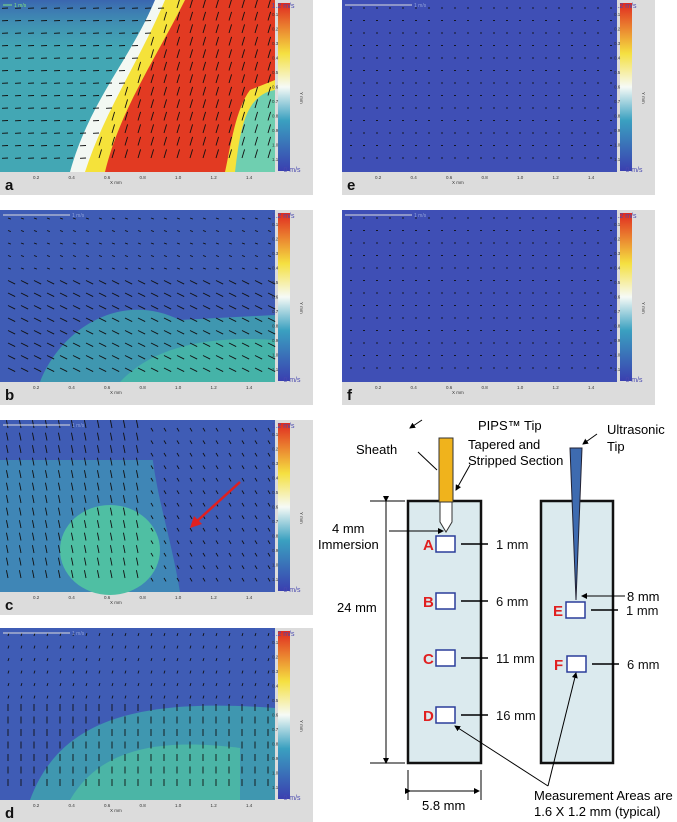 The height and width of the screenshot is (822, 677). Describe the element at coordinates (556, 387) in the screenshot. I see `x-tick: 1.2` at that location.